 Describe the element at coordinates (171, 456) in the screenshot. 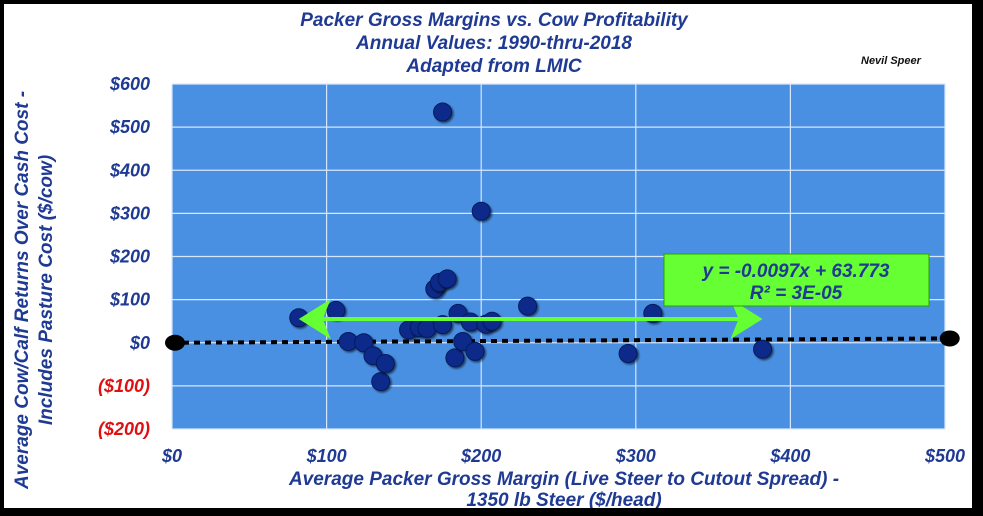

I see `x-tick-label: $0` at that location.